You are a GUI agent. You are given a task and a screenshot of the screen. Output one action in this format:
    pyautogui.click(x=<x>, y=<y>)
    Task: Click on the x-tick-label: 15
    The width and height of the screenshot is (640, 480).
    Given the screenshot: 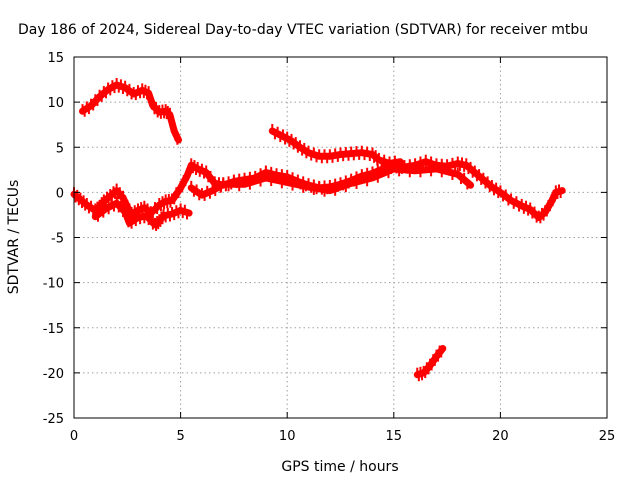 What is the action you would take?
    pyautogui.click(x=394, y=436)
    